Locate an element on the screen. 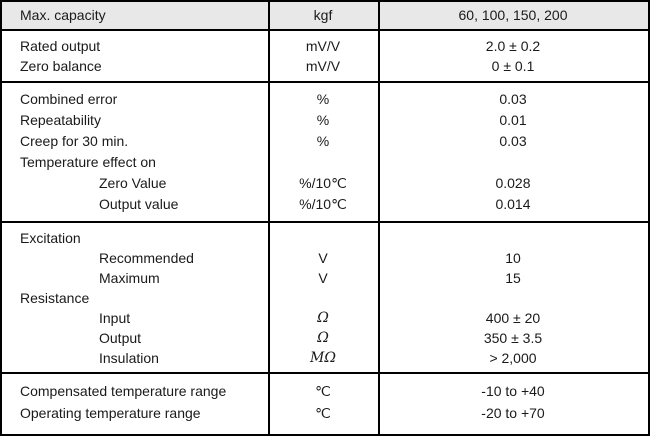 The image size is (650, 436). spec-row-zero-value: Zero Value %/10℃ 0.028 is located at coordinates (325, 183).